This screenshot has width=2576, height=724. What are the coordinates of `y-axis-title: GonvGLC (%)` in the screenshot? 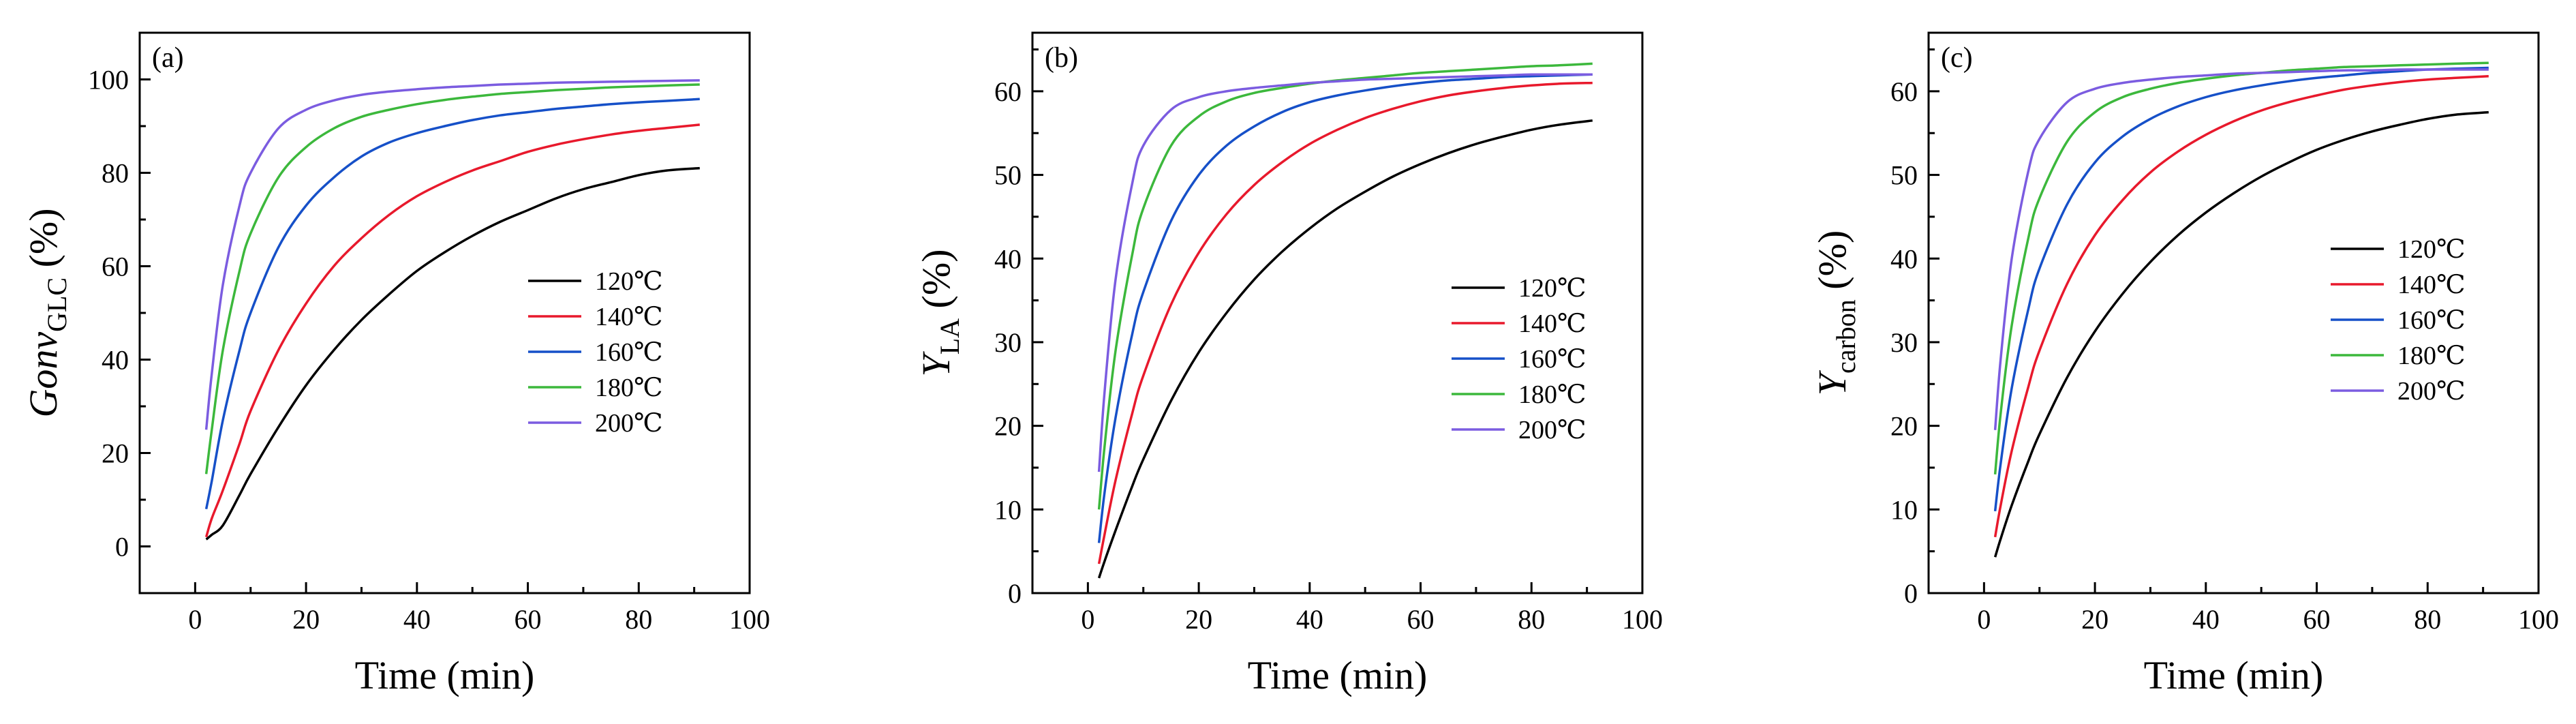 It's located at (47, 312).